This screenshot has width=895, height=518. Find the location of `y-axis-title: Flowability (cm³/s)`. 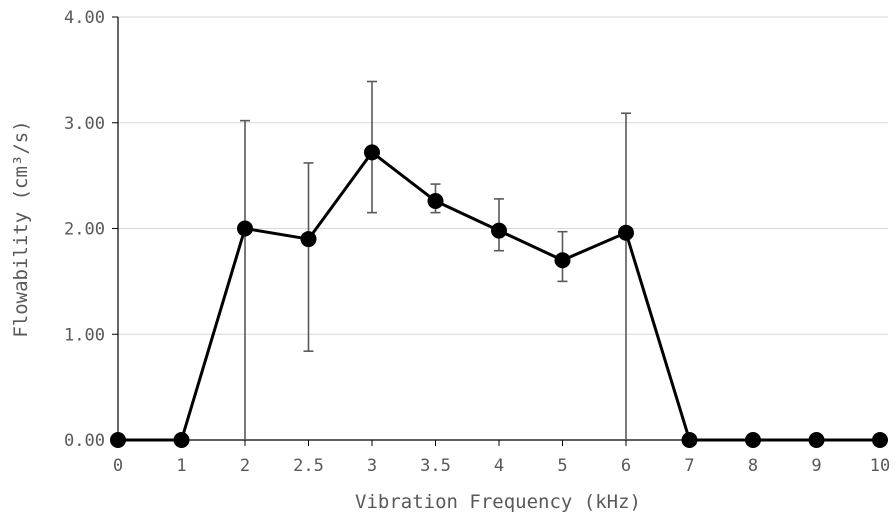

y-axis-title: Flowability (cm³/s) is located at coordinates (21, 228).